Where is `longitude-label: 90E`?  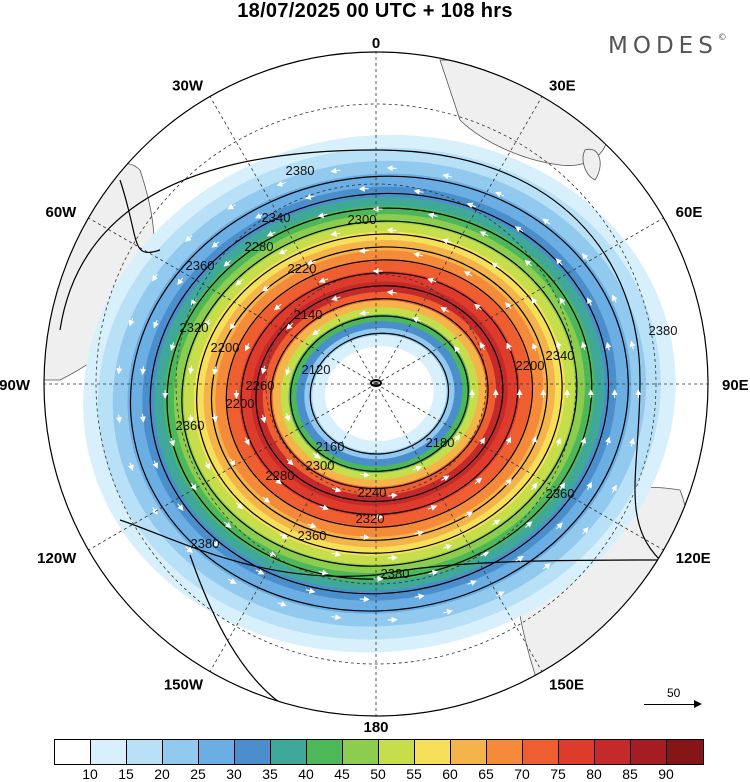
longitude-label: 90E is located at coordinates (735, 385).